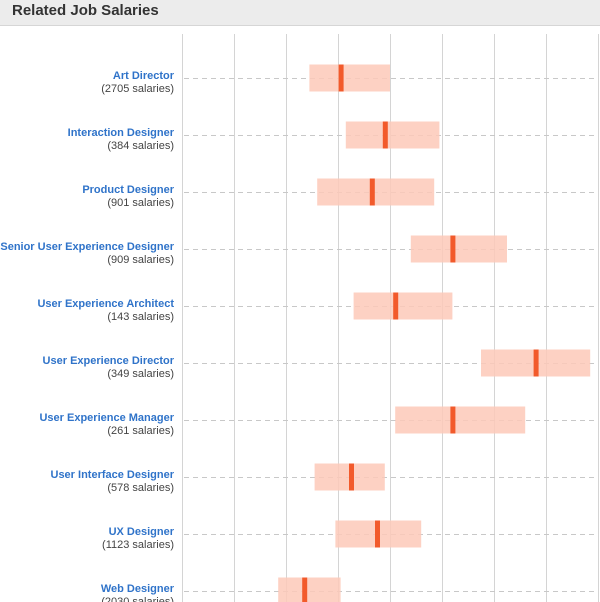  What do you see at coordinates (87, 368) in the screenshot?
I see `job-row: User Experience Director (349 salaries)` at bounding box center [87, 368].